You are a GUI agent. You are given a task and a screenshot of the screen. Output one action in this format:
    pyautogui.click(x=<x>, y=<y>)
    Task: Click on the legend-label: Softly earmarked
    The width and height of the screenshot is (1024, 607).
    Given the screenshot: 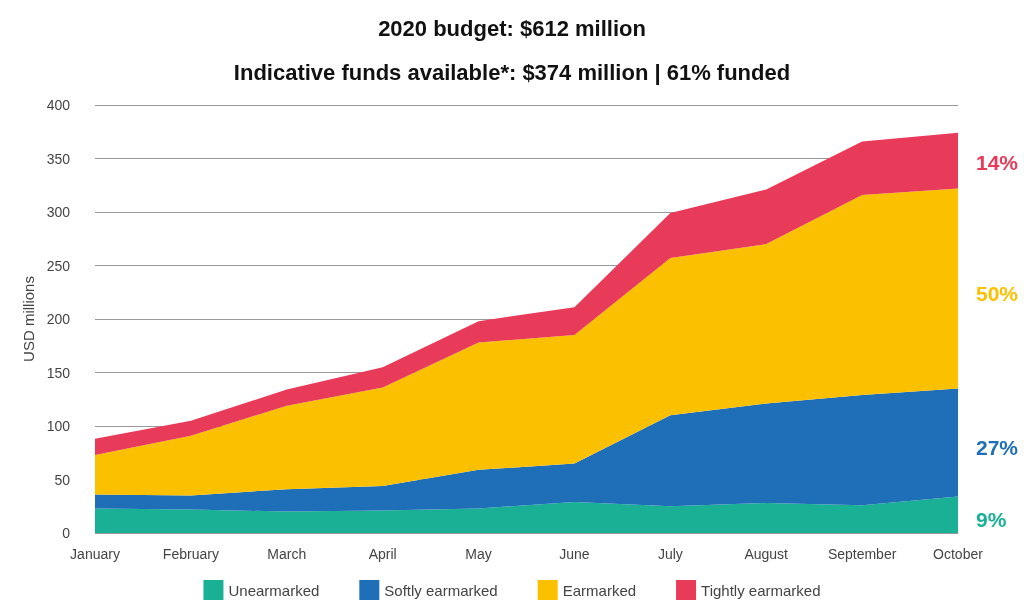 What is the action you would take?
    pyautogui.click(x=441, y=590)
    